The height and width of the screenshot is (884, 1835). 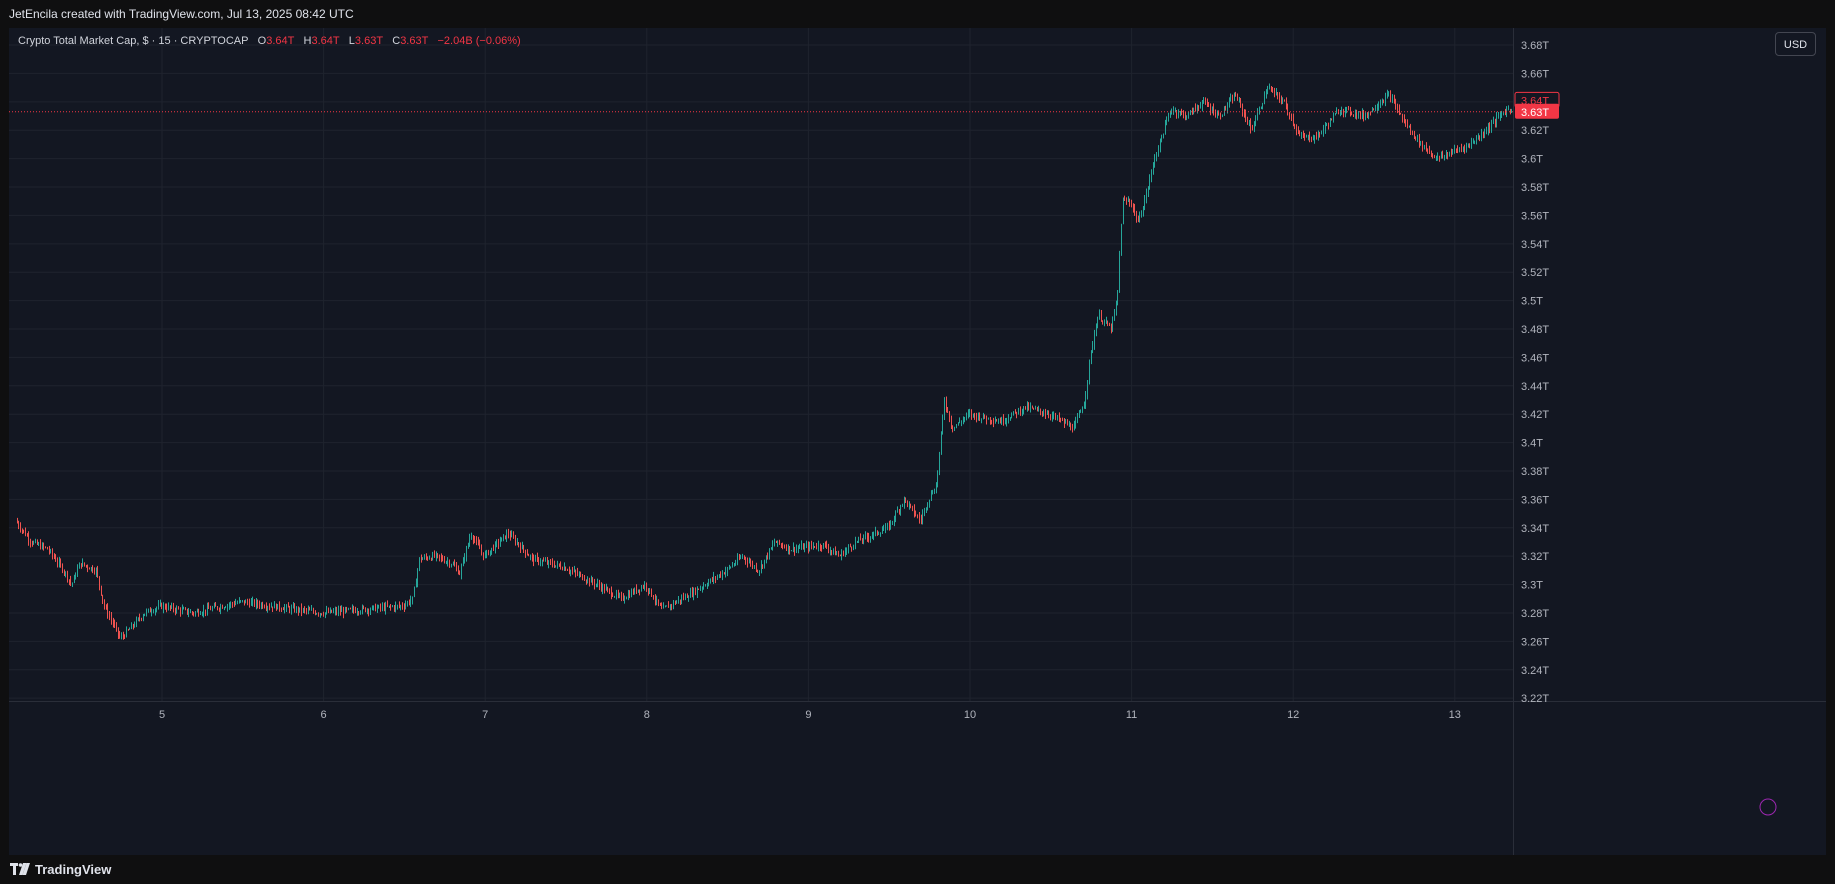 What do you see at coordinates (1532, 444) in the screenshot?
I see `y-tick-label: 3.4T` at bounding box center [1532, 444].